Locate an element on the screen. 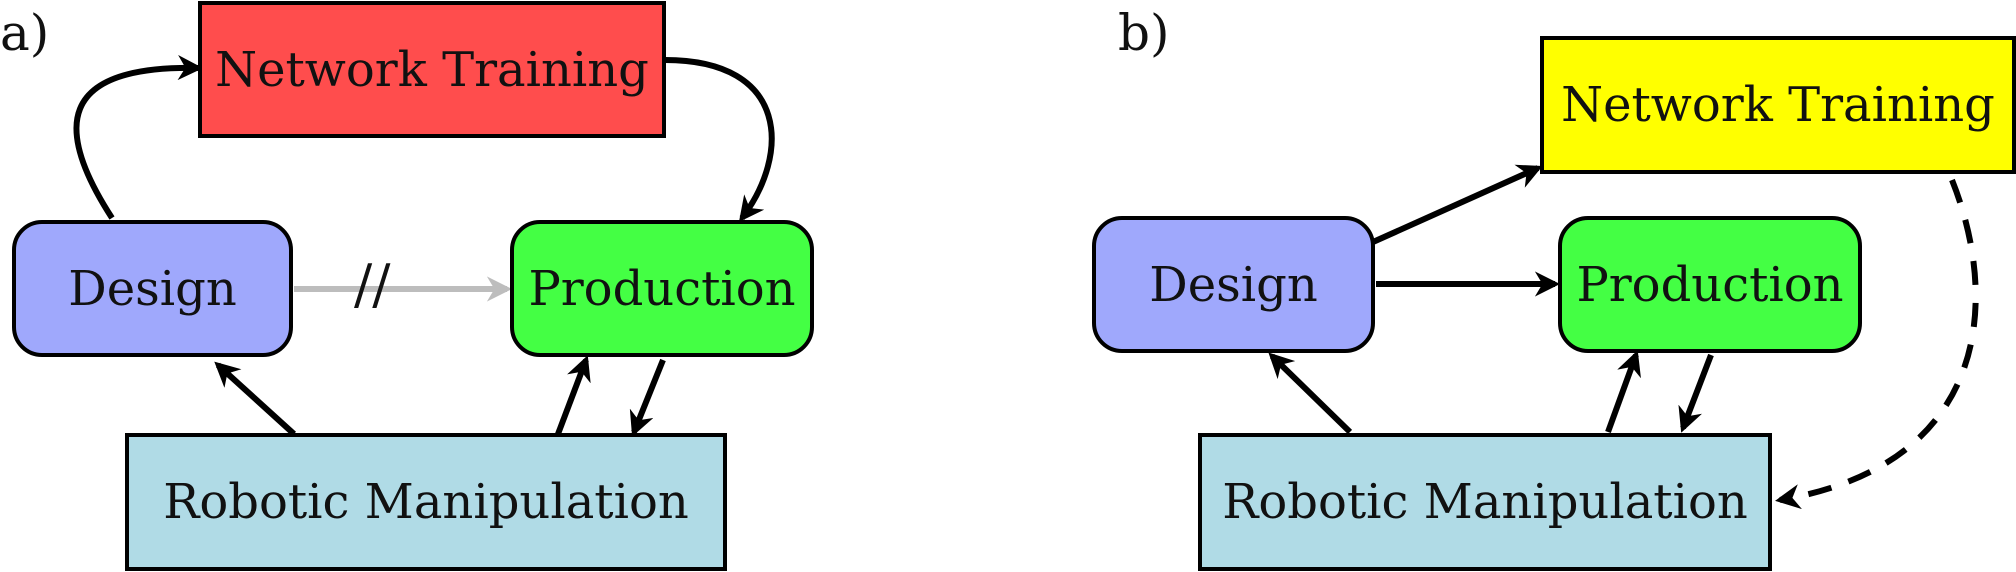 This screenshot has width=2016, height=572. panel-label-a: a) is located at coordinates (25, 33).